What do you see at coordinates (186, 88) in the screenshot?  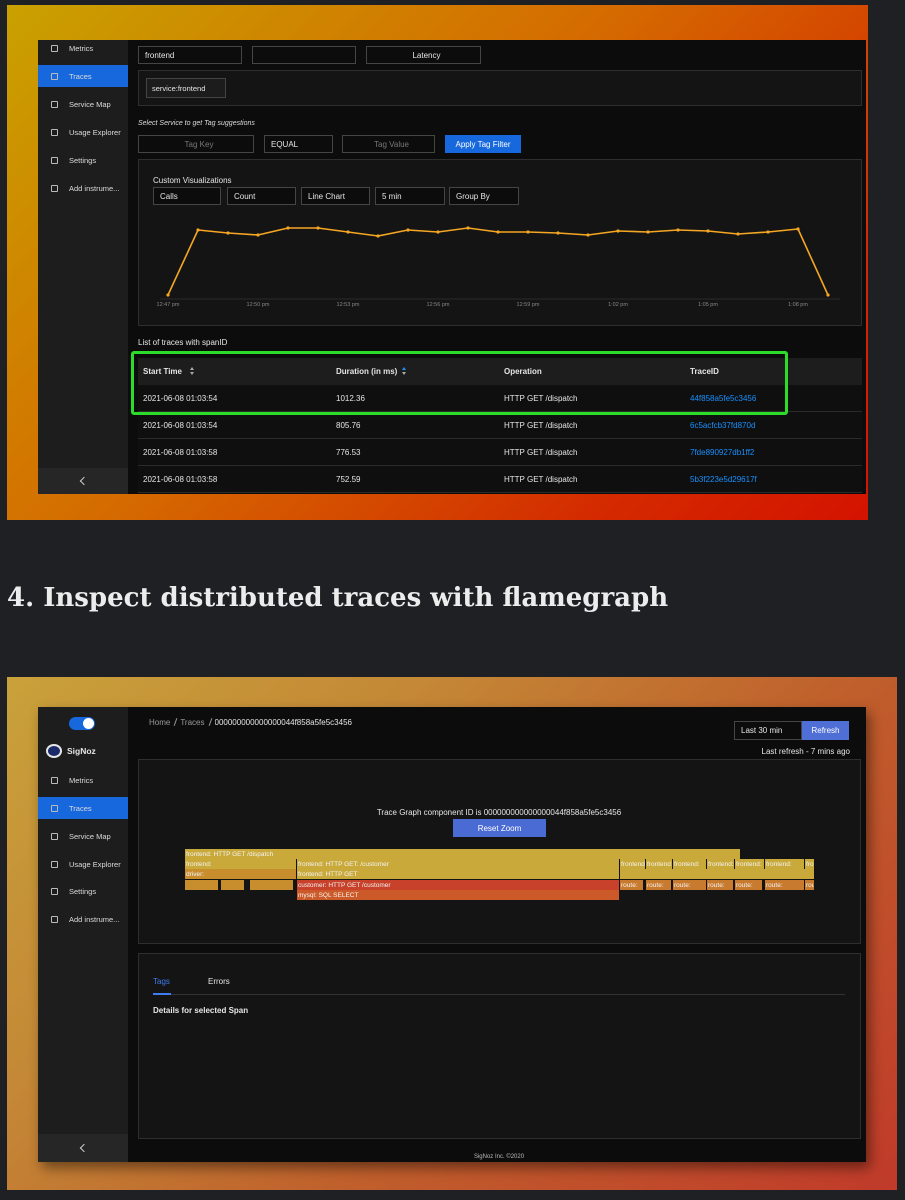 I see `tag-chip: service:frontend` at bounding box center [186, 88].